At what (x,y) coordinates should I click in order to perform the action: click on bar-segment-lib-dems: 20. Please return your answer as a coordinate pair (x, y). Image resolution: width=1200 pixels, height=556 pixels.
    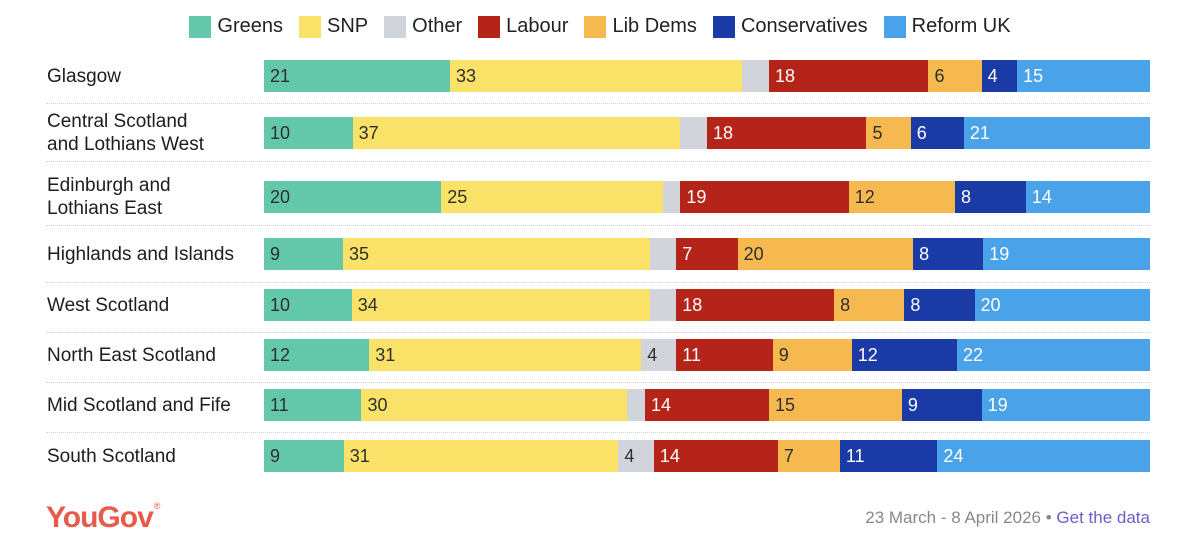
    Looking at the image, I should click on (825, 254).